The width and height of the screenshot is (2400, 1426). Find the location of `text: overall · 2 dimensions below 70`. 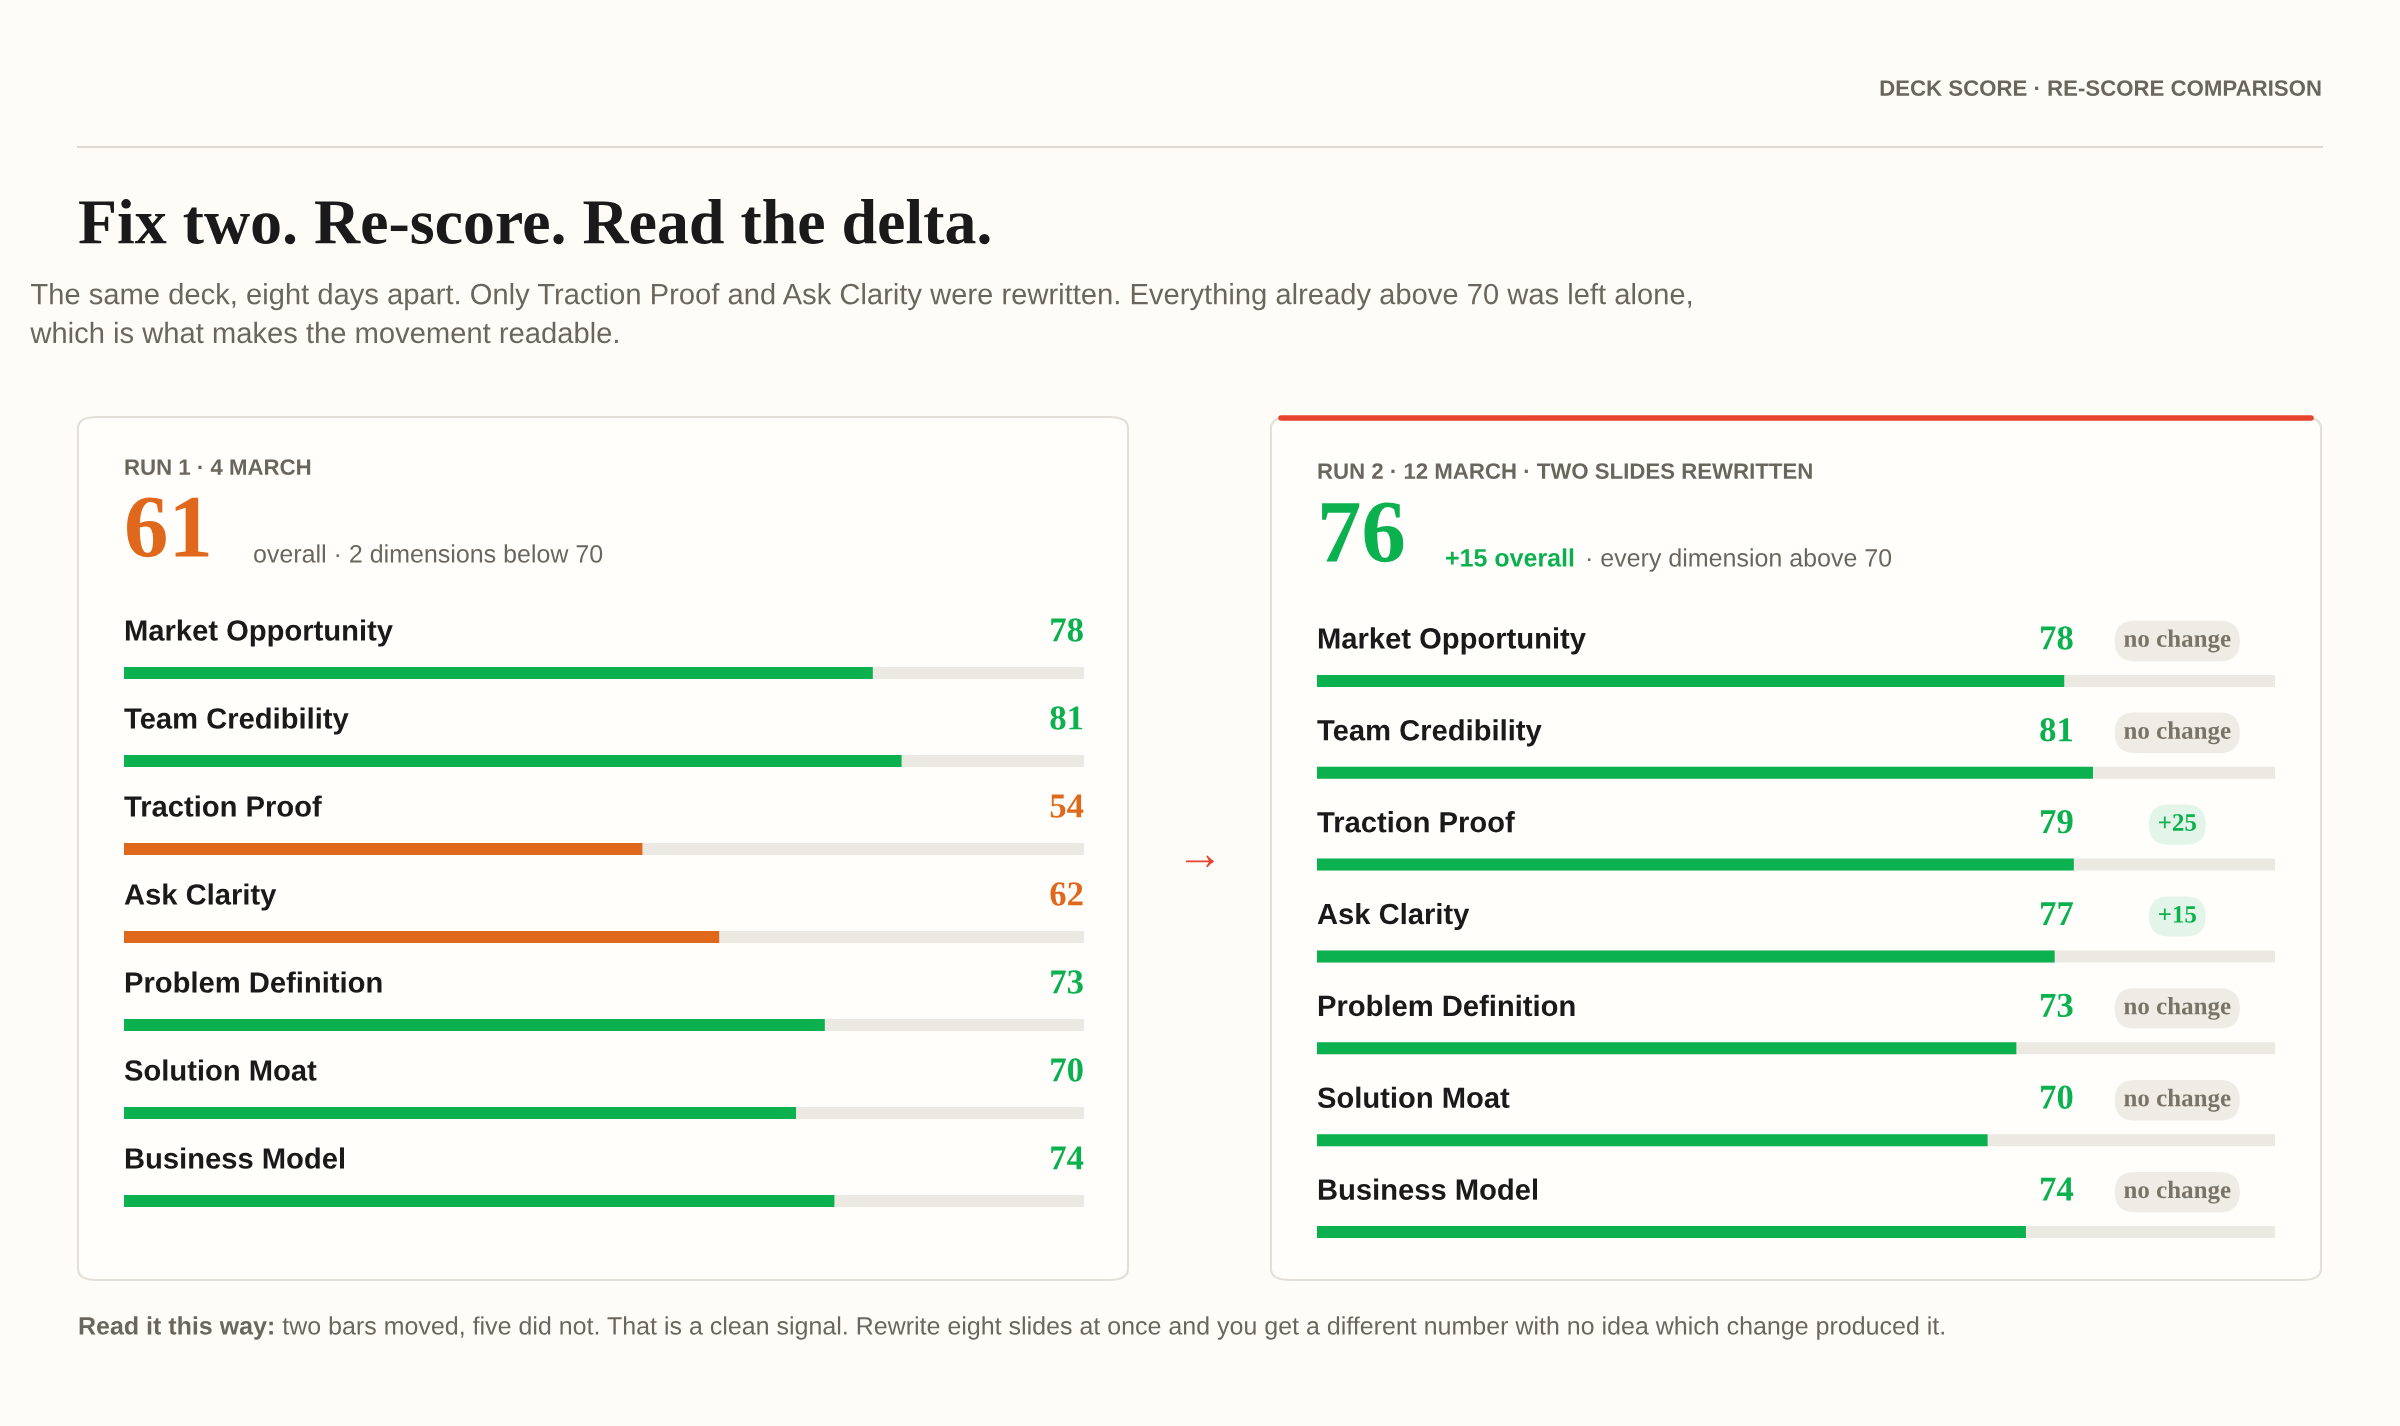

text: overall · 2 dimensions below 70 is located at coordinates (428, 553).